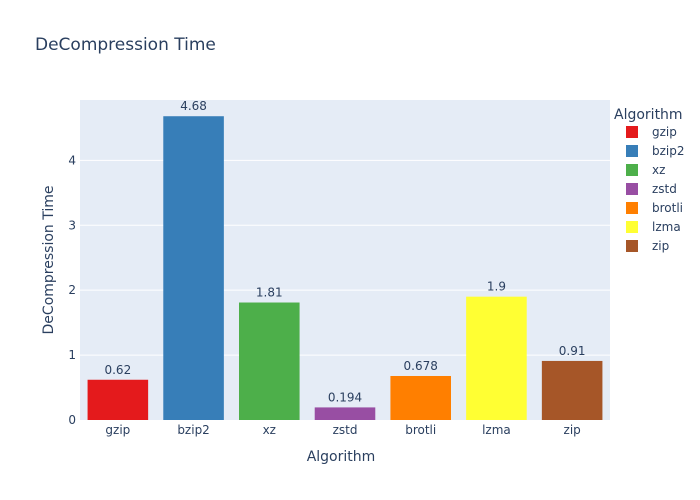 The width and height of the screenshot is (700, 500). What do you see at coordinates (420, 397) in the screenshot?
I see `bar-brotli` at bounding box center [420, 397].